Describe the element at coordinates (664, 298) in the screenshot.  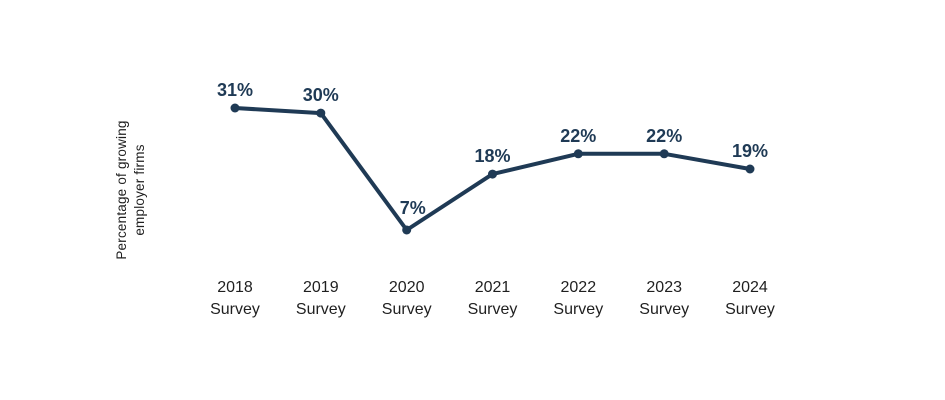
I see `x-axis-tick-label: 2023 Survey` at that location.